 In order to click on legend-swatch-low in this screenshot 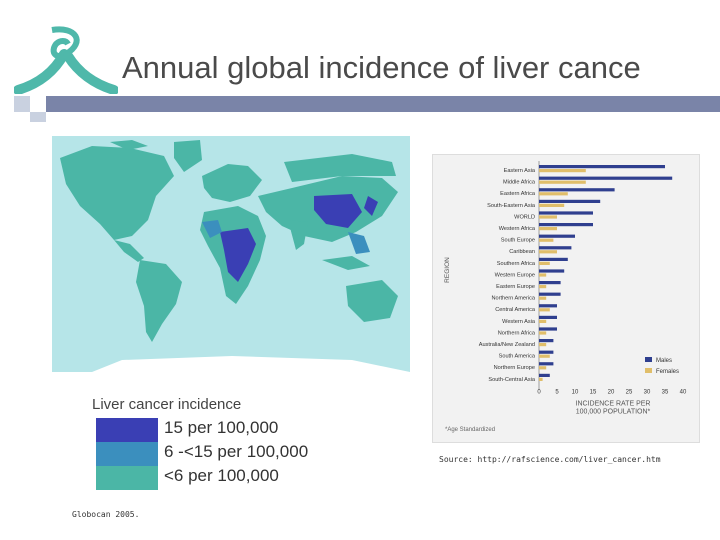, I will do `click(127, 478)`.